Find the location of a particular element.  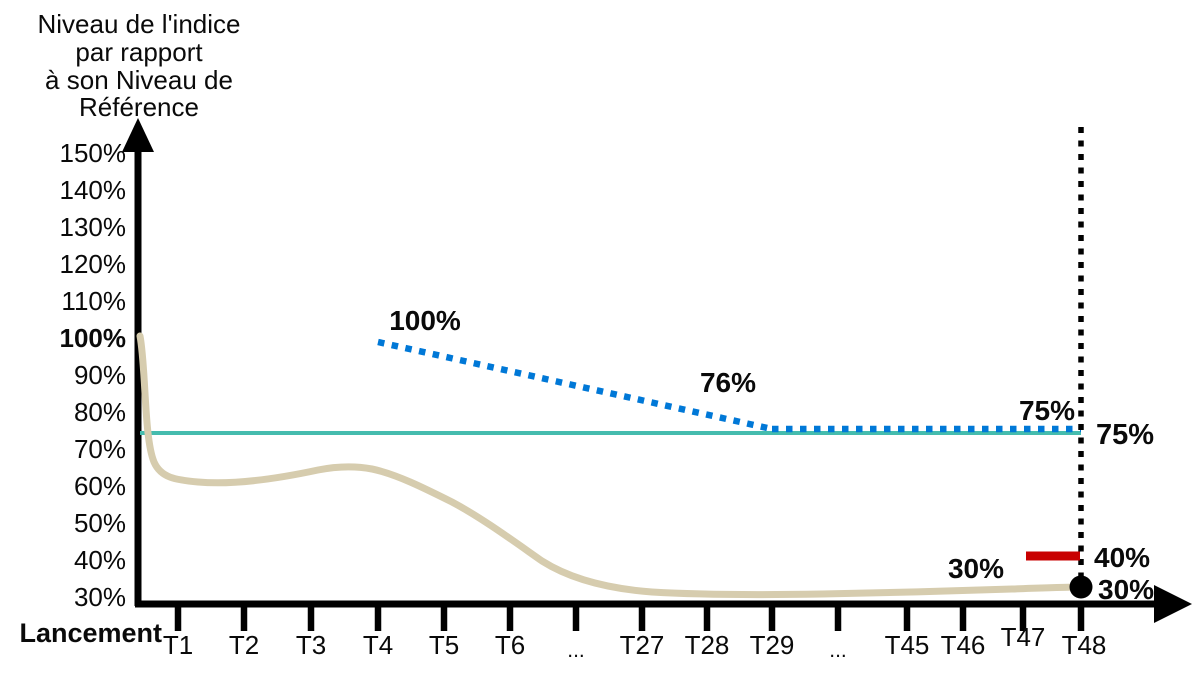

y-tick-label-50: 50% is located at coordinates (100, 523).